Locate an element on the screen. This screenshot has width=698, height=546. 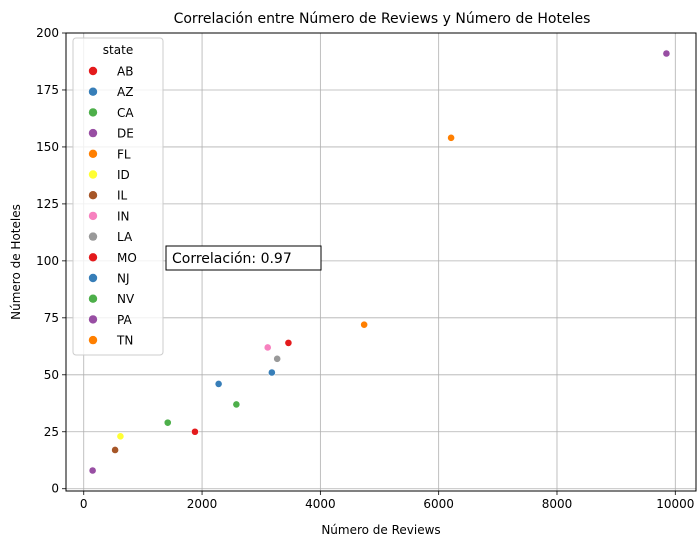
y-tick-label: 150 is located at coordinates (47, 147).